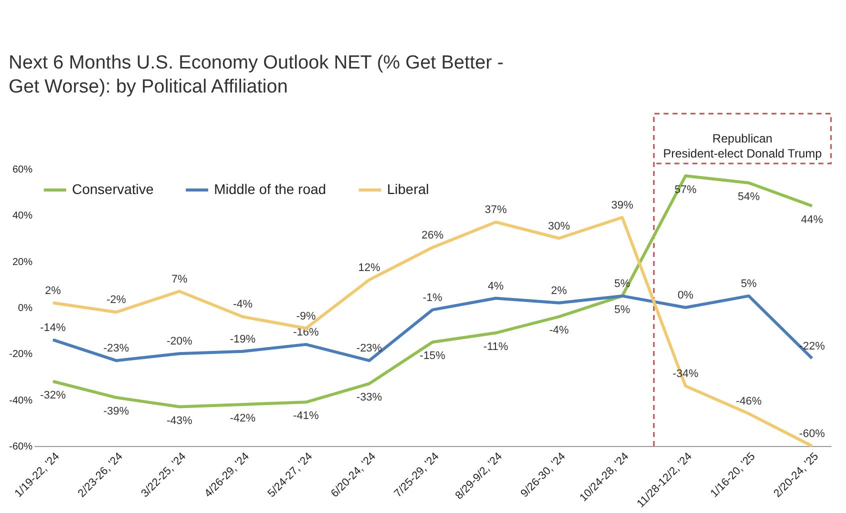 Image resolution: width=846 pixels, height=513 pixels. Describe the element at coordinates (306, 316) in the screenshot. I see `data-label: -9%` at that location.